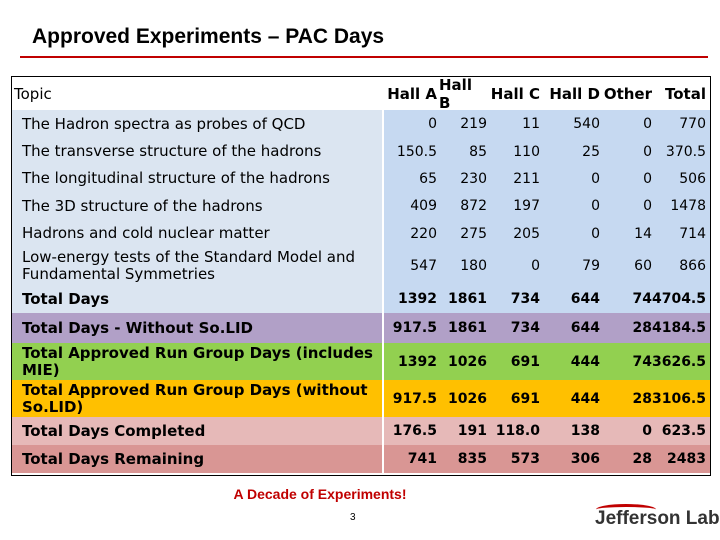 Image resolution: width=720 pixels, height=540 pixels. I want to click on row-value: 191, so click(472, 431).